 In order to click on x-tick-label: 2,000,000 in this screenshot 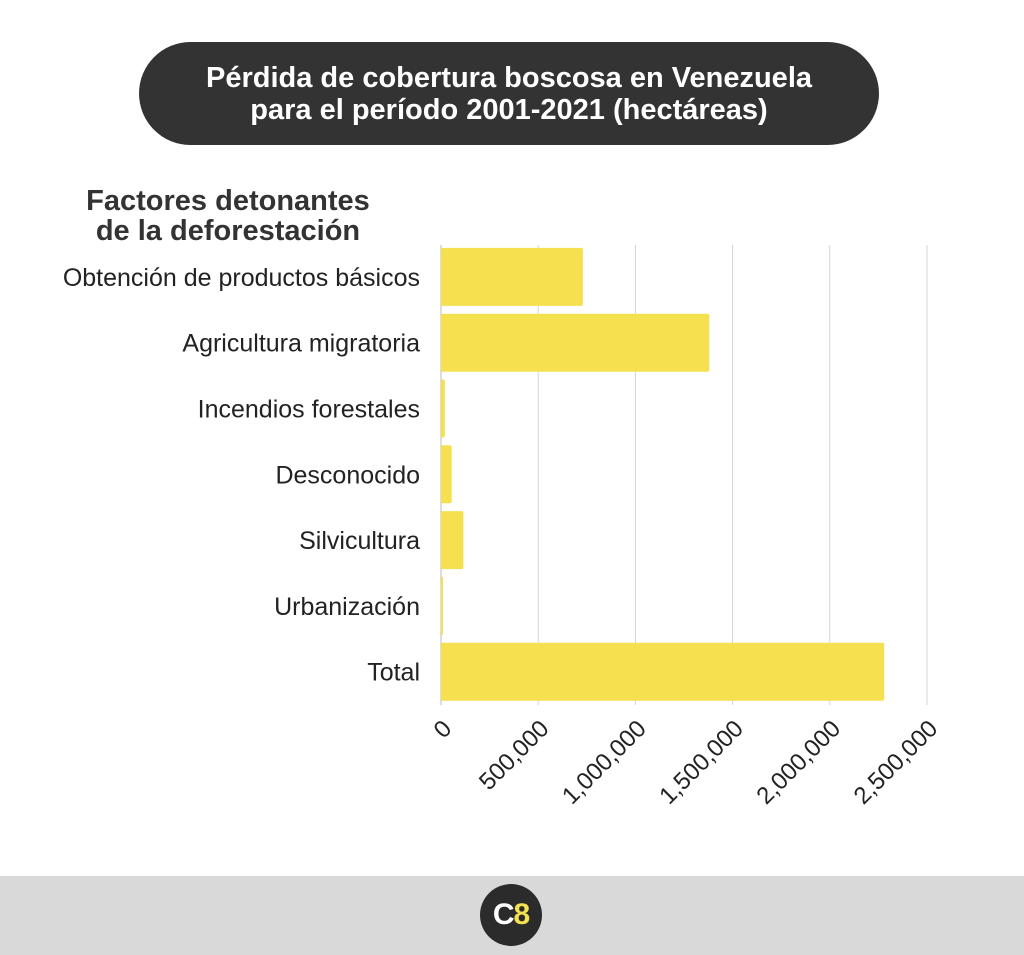, I will do `click(798, 762)`.